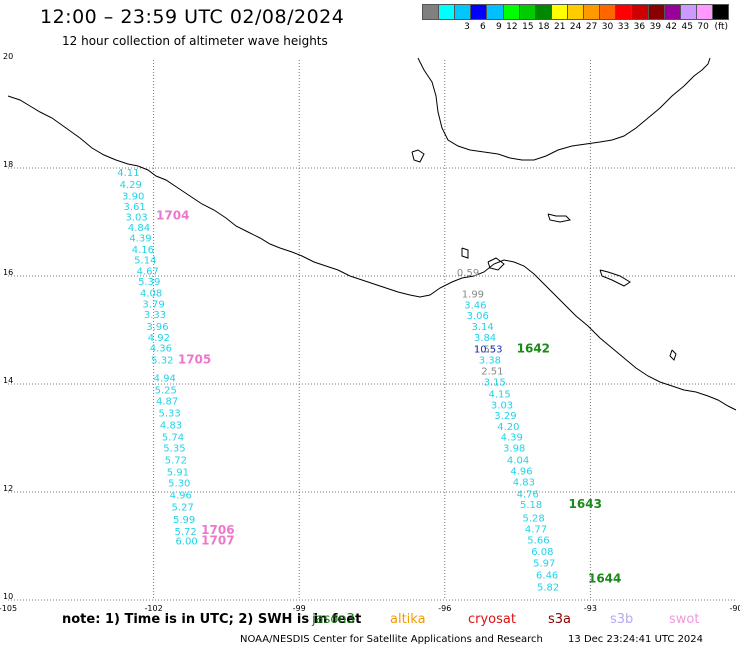 The height and width of the screenshot is (650, 740). Describe the element at coordinates (166, 391) in the screenshot. I see `wave-height-value: 5.25` at that location.